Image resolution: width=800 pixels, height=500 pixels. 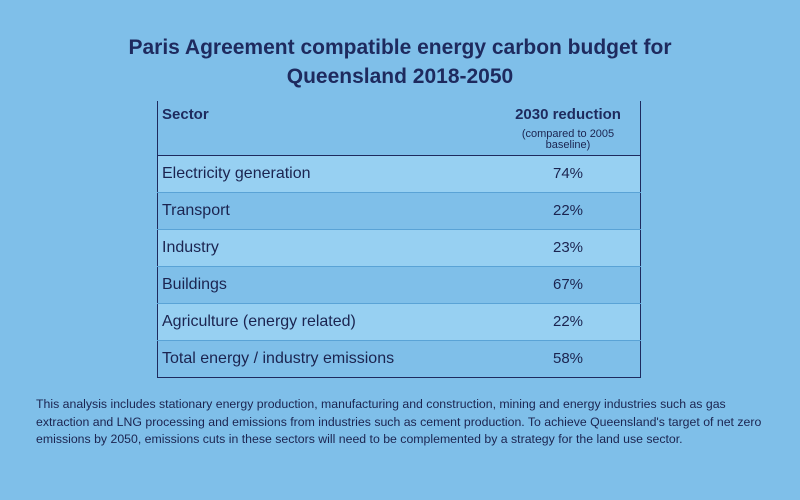 I want to click on table-row: Total energy / industry emissions 58%, so click(x=399, y=358).